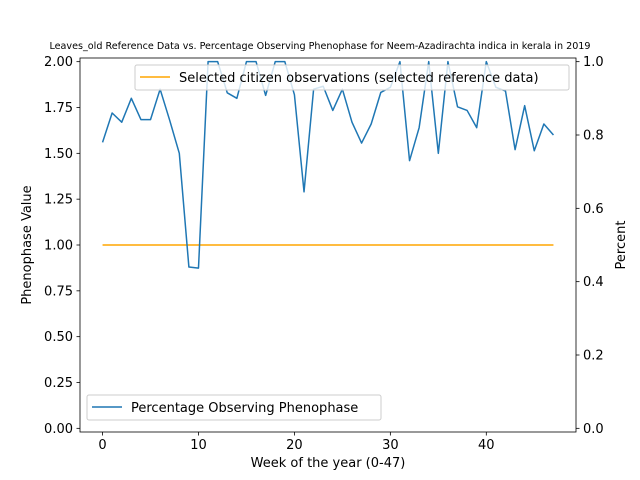  Describe the element at coordinates (58, 62) in the screenshot. I see `y-left-tick-label: 2.00` at that location.